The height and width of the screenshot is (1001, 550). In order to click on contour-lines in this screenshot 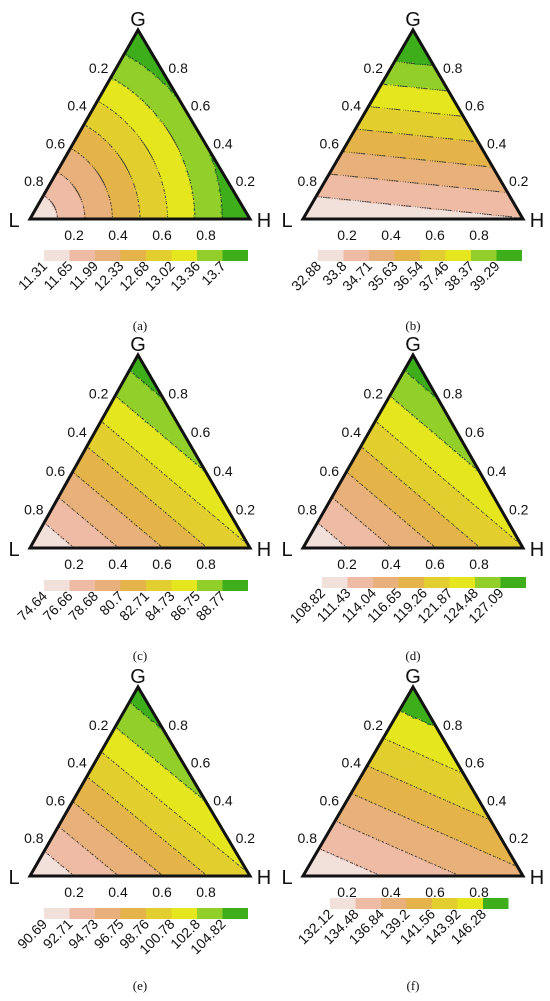, I will do `click(419, 140)`.